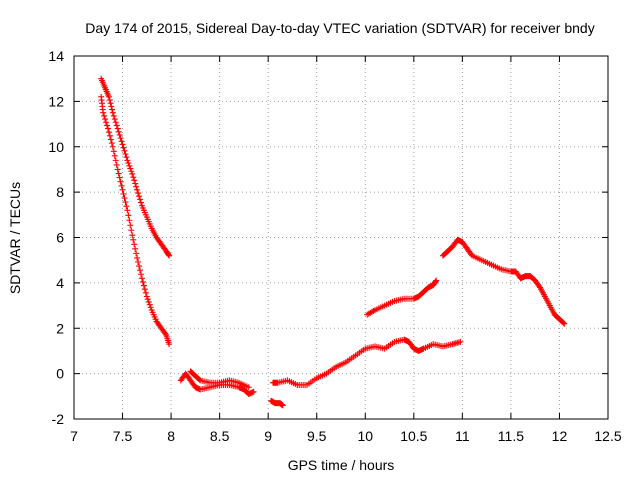  Describe the element at coordinates (341, 465) in the screenshot. I see `x-axis-label: GPS time / hours` at that location.